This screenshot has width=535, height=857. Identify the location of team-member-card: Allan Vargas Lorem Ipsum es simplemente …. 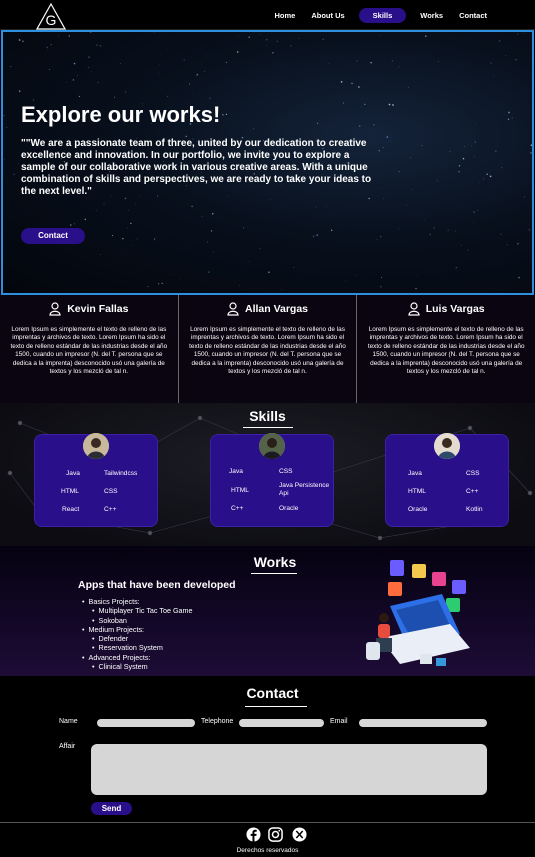
(268, 349).